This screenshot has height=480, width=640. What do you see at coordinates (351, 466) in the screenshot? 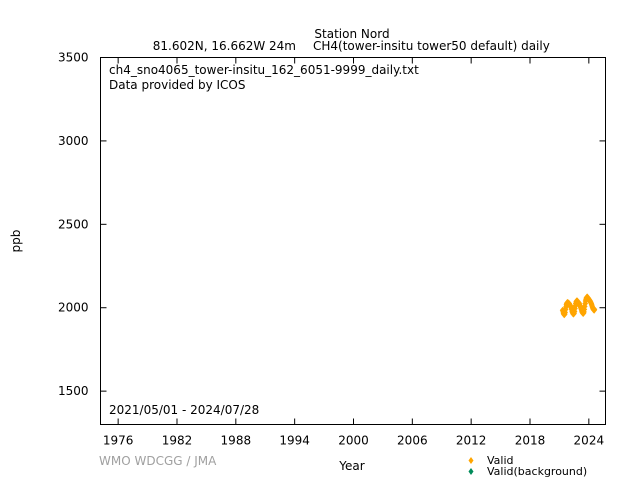
I see `x-axis-label: Year` at bounding box center [351, 466].